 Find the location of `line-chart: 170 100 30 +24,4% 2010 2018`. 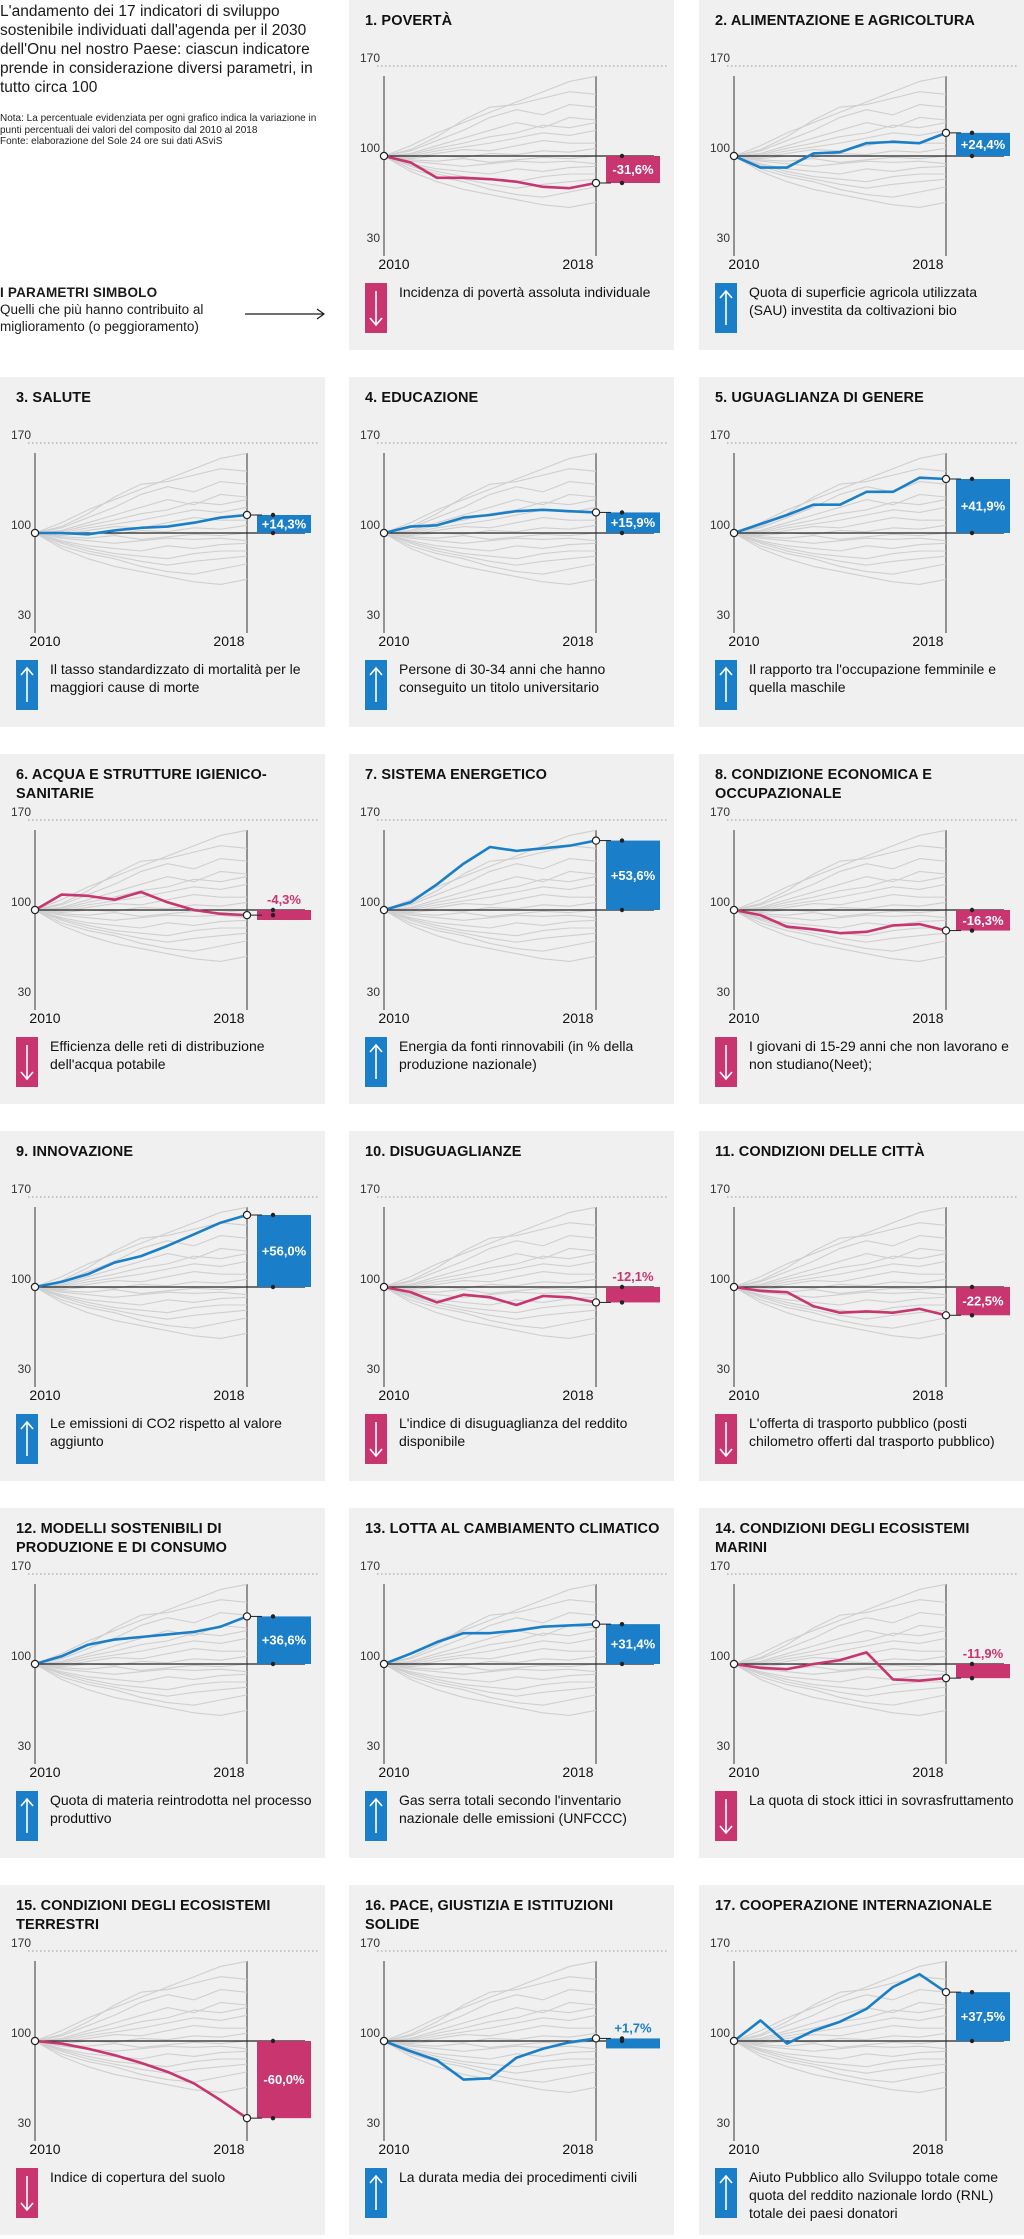

line-chart: 170 100 30 +24,4% 2010 2018 is located at coordinates (864, 161).